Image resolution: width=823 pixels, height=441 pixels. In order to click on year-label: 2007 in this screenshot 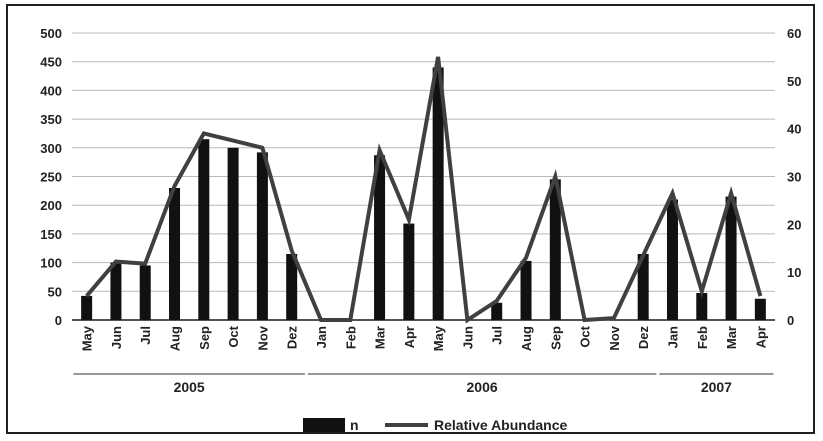, I will do `click(716, 387)`.